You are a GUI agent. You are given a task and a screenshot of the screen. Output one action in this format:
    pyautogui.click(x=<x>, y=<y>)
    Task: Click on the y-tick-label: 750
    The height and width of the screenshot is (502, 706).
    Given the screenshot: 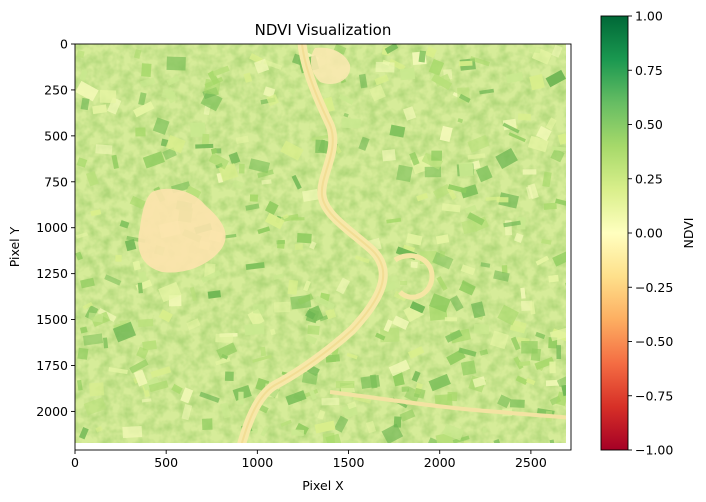 What is the action you would take?
    pyautogui.click(x=56, y=181)
    